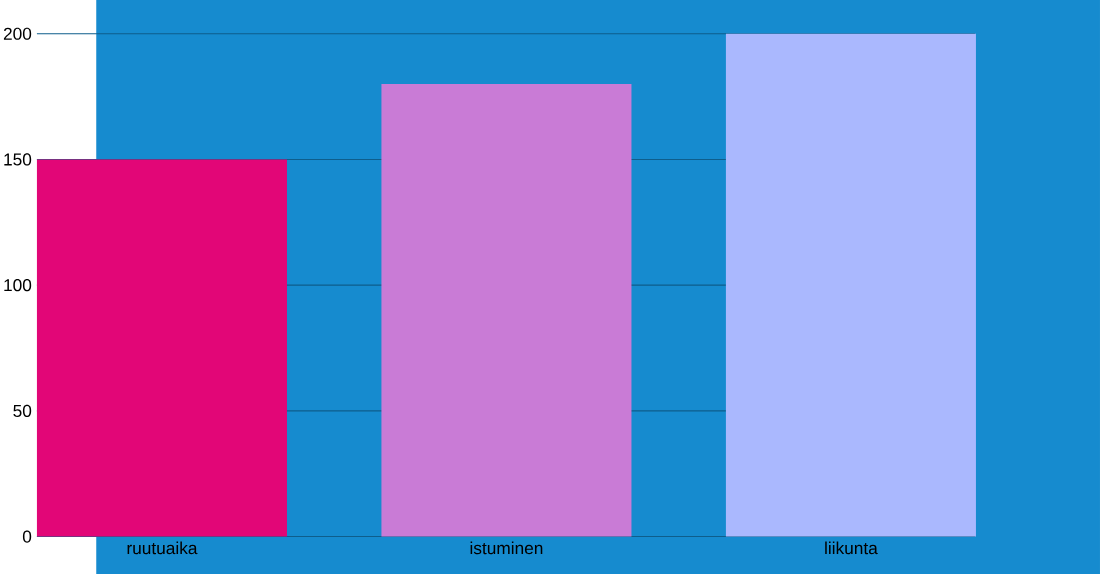  What do you see at coordinates (22, 410) in the screenshot?
I see `y-tick-label: 50` at bounding box center [22, 410].